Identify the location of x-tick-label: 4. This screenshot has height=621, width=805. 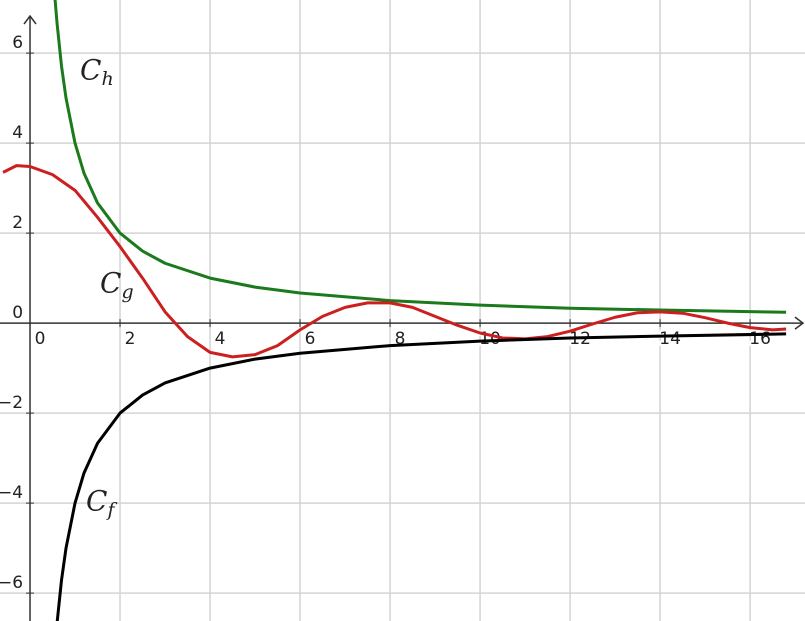
(220, 339).